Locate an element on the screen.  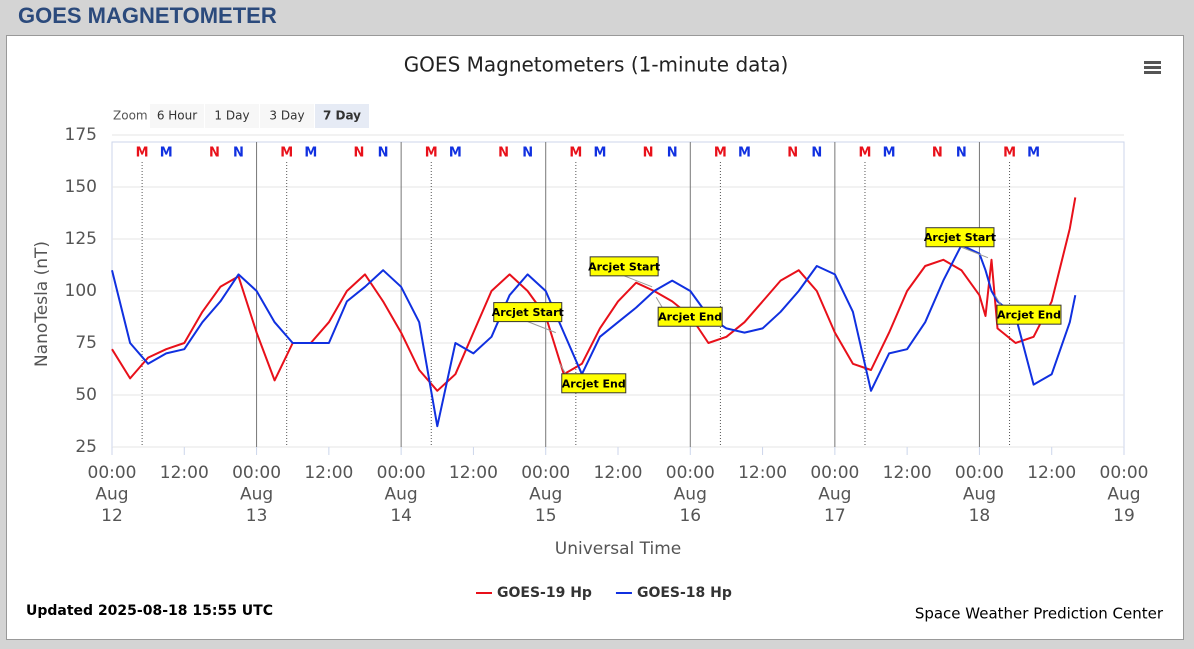
y-tick-label: 100 is located at coordinates (81, 291).